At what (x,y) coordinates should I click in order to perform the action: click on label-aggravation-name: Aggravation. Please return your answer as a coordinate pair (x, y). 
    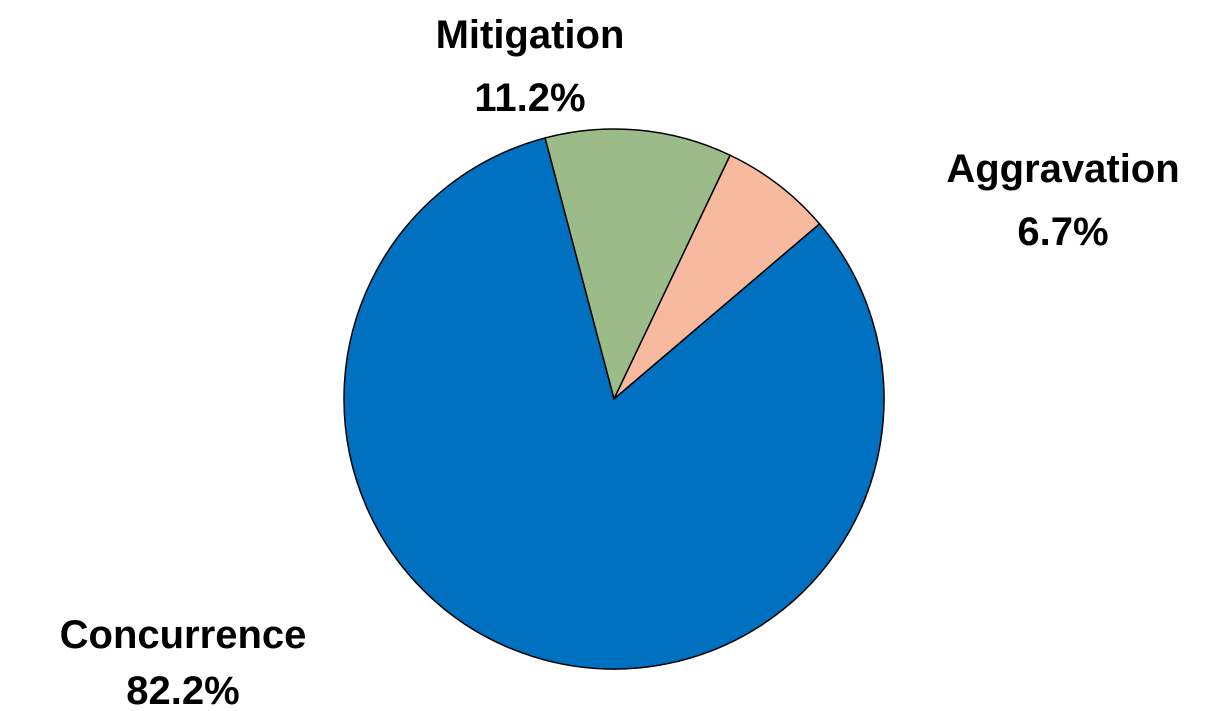
    Looking at the image, I should click on (1062, 169).